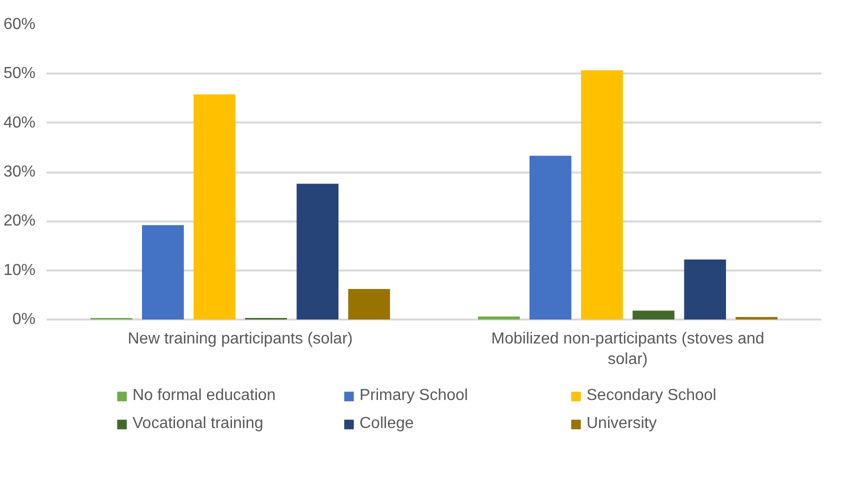  What do you see at coordinates (652, 396) in the screenshot?
I see `legend-label: Secondary School` at bounding box center [652, 396].